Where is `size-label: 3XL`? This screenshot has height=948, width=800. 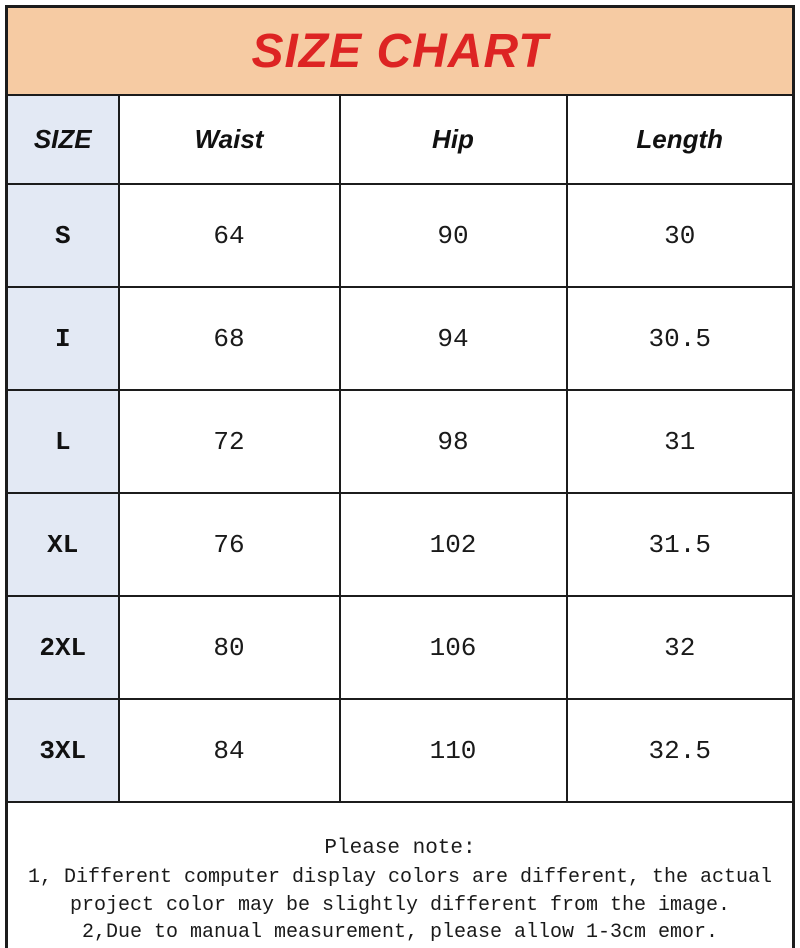 size-label: 3XL is located at coordinates (62, 750).